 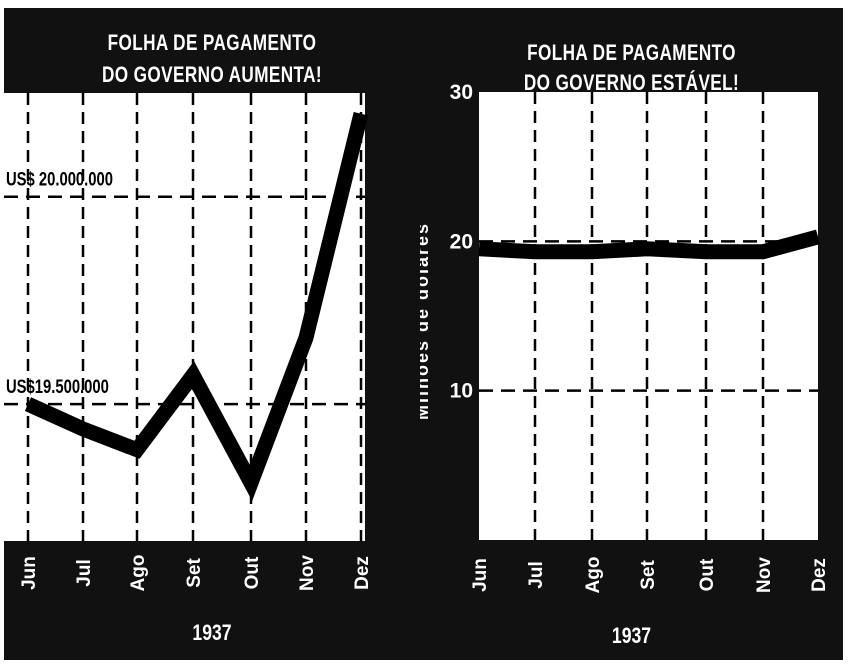 I want to click on left-chart-title-line-1: FOLHA DE PAGAMENTO, so click(x=212, y=42).